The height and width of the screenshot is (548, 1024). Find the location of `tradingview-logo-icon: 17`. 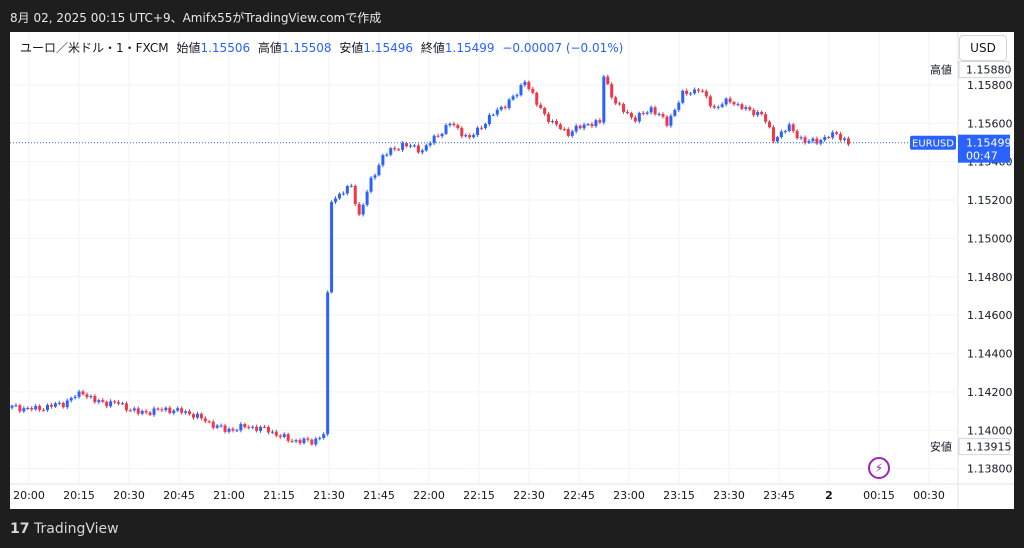

tradingview-logo-icon: 17 is located at coordinates (20, 529).